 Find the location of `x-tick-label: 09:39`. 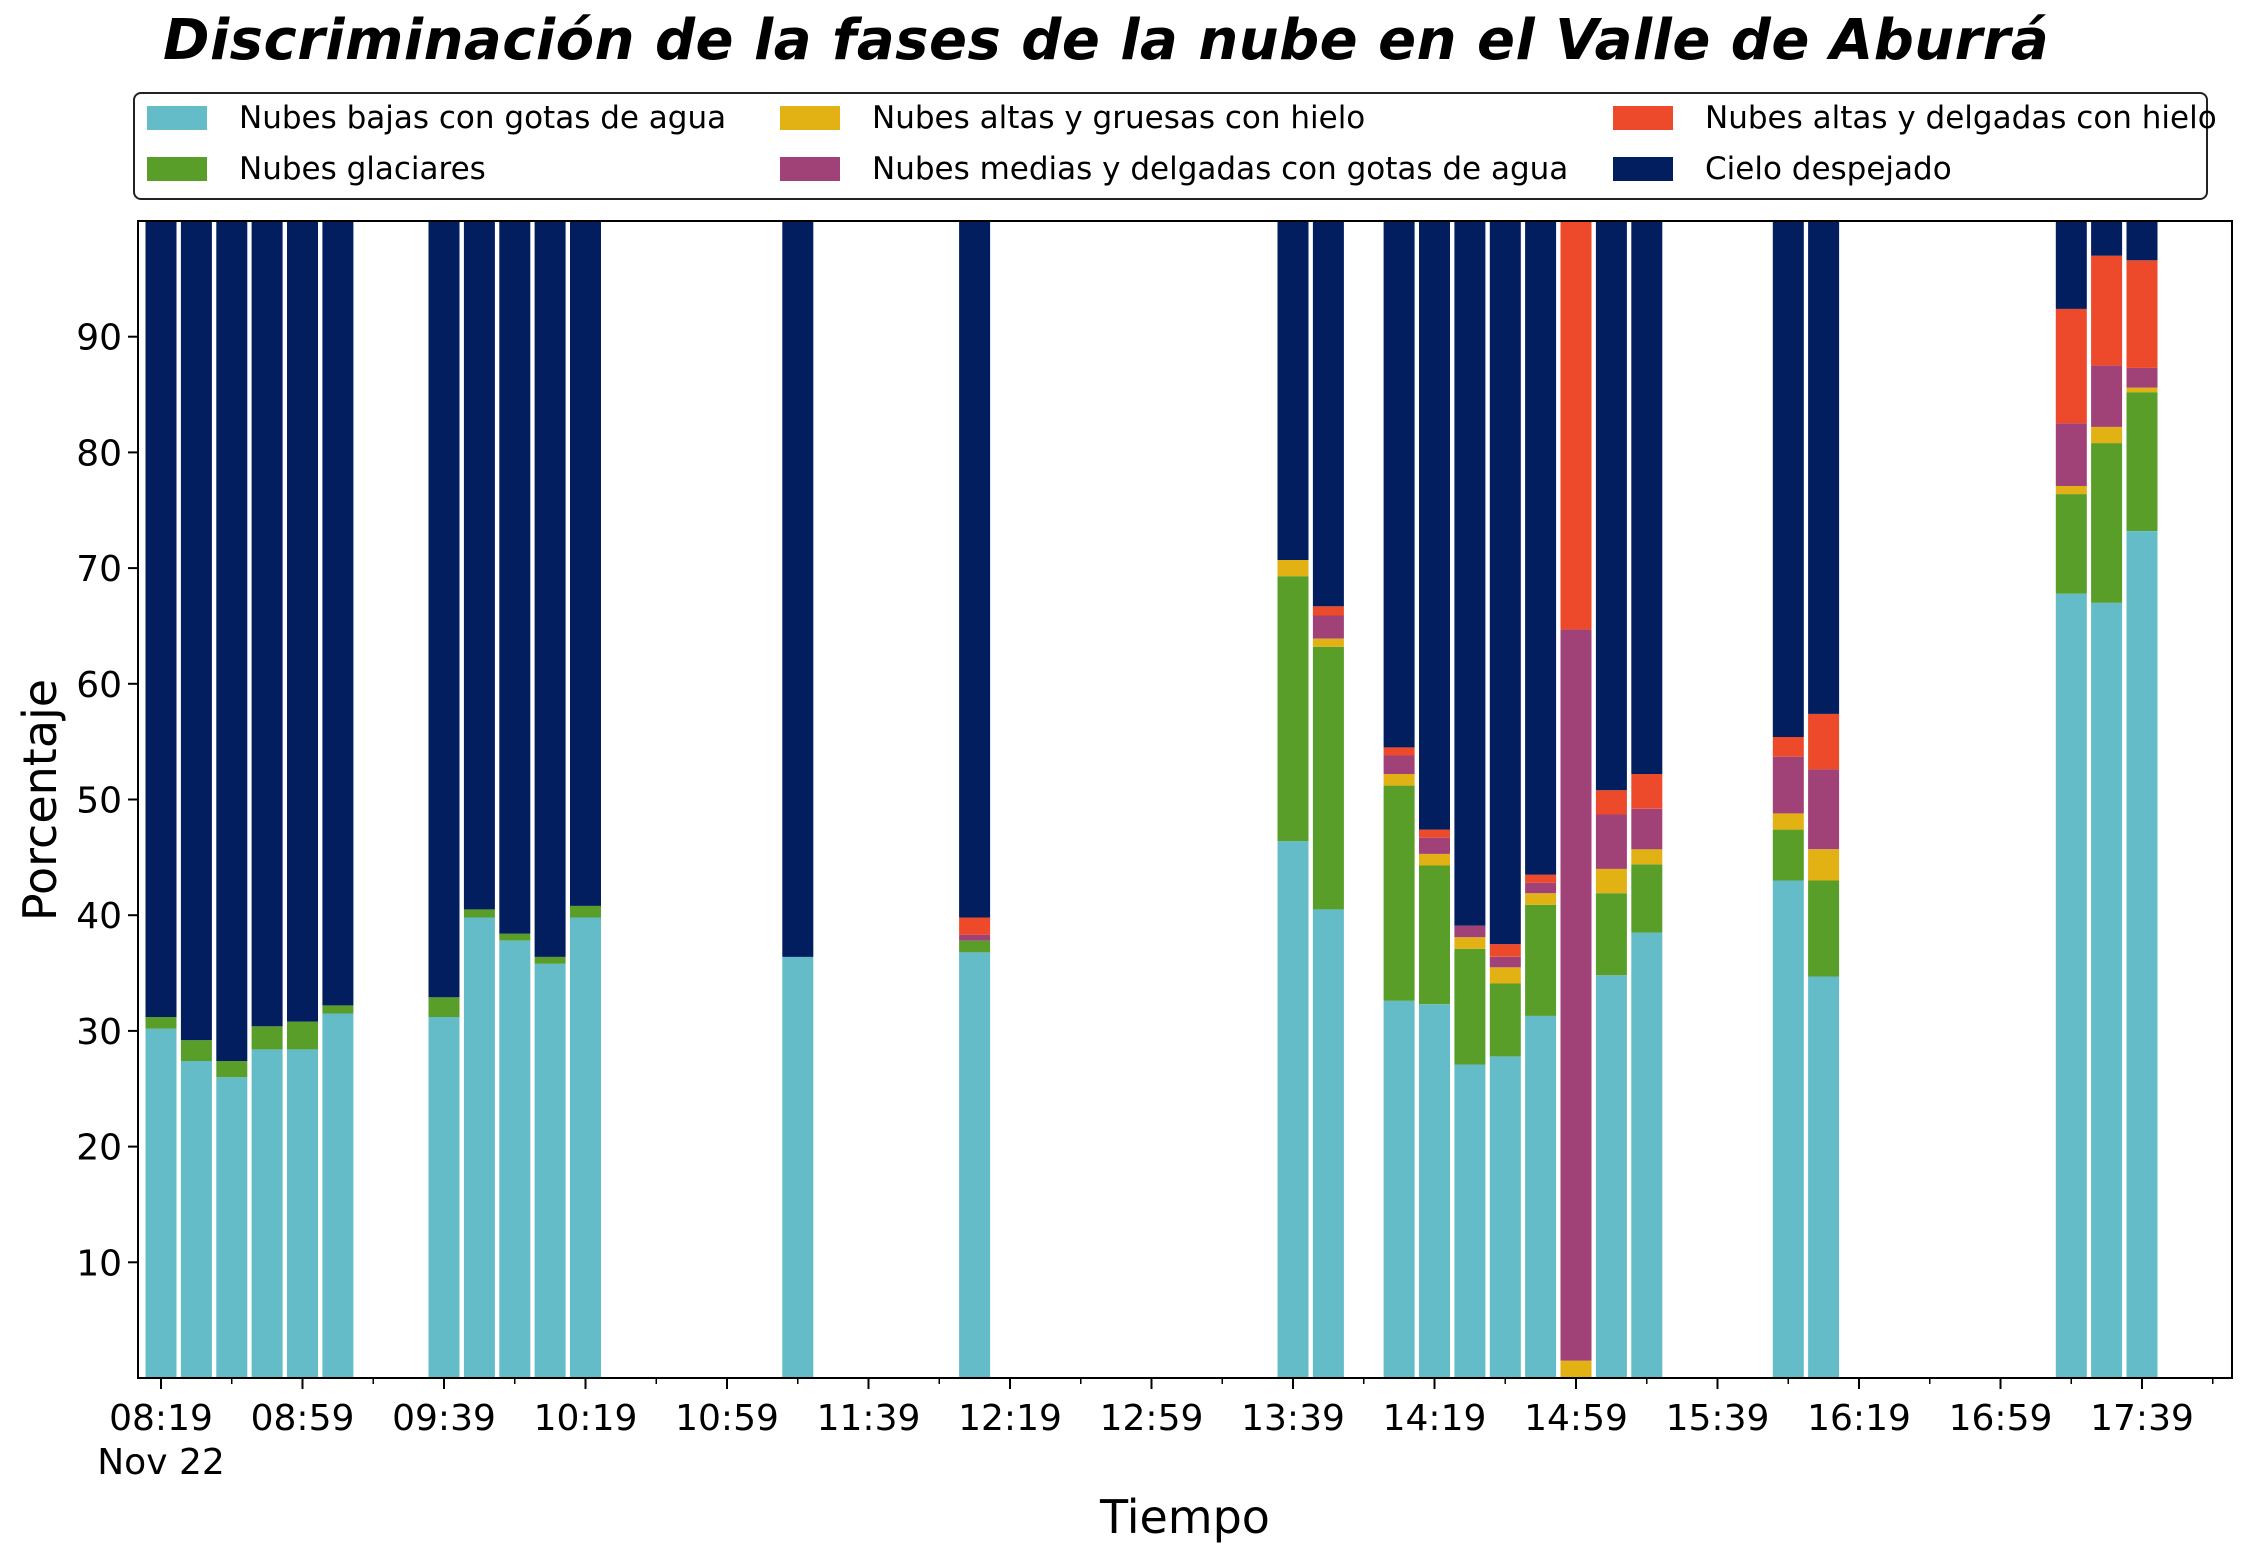

x-tick-label: 09:39 is located at coordinates (444, 1418).